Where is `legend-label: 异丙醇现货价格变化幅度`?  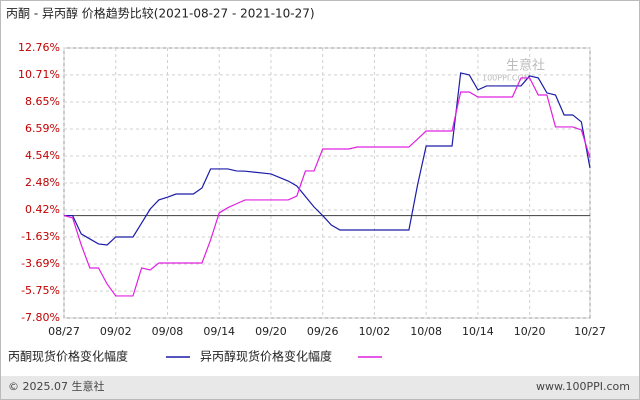
legend-label: 异丙醇现货价格变化幅度 is located at coordinates (266, 356).